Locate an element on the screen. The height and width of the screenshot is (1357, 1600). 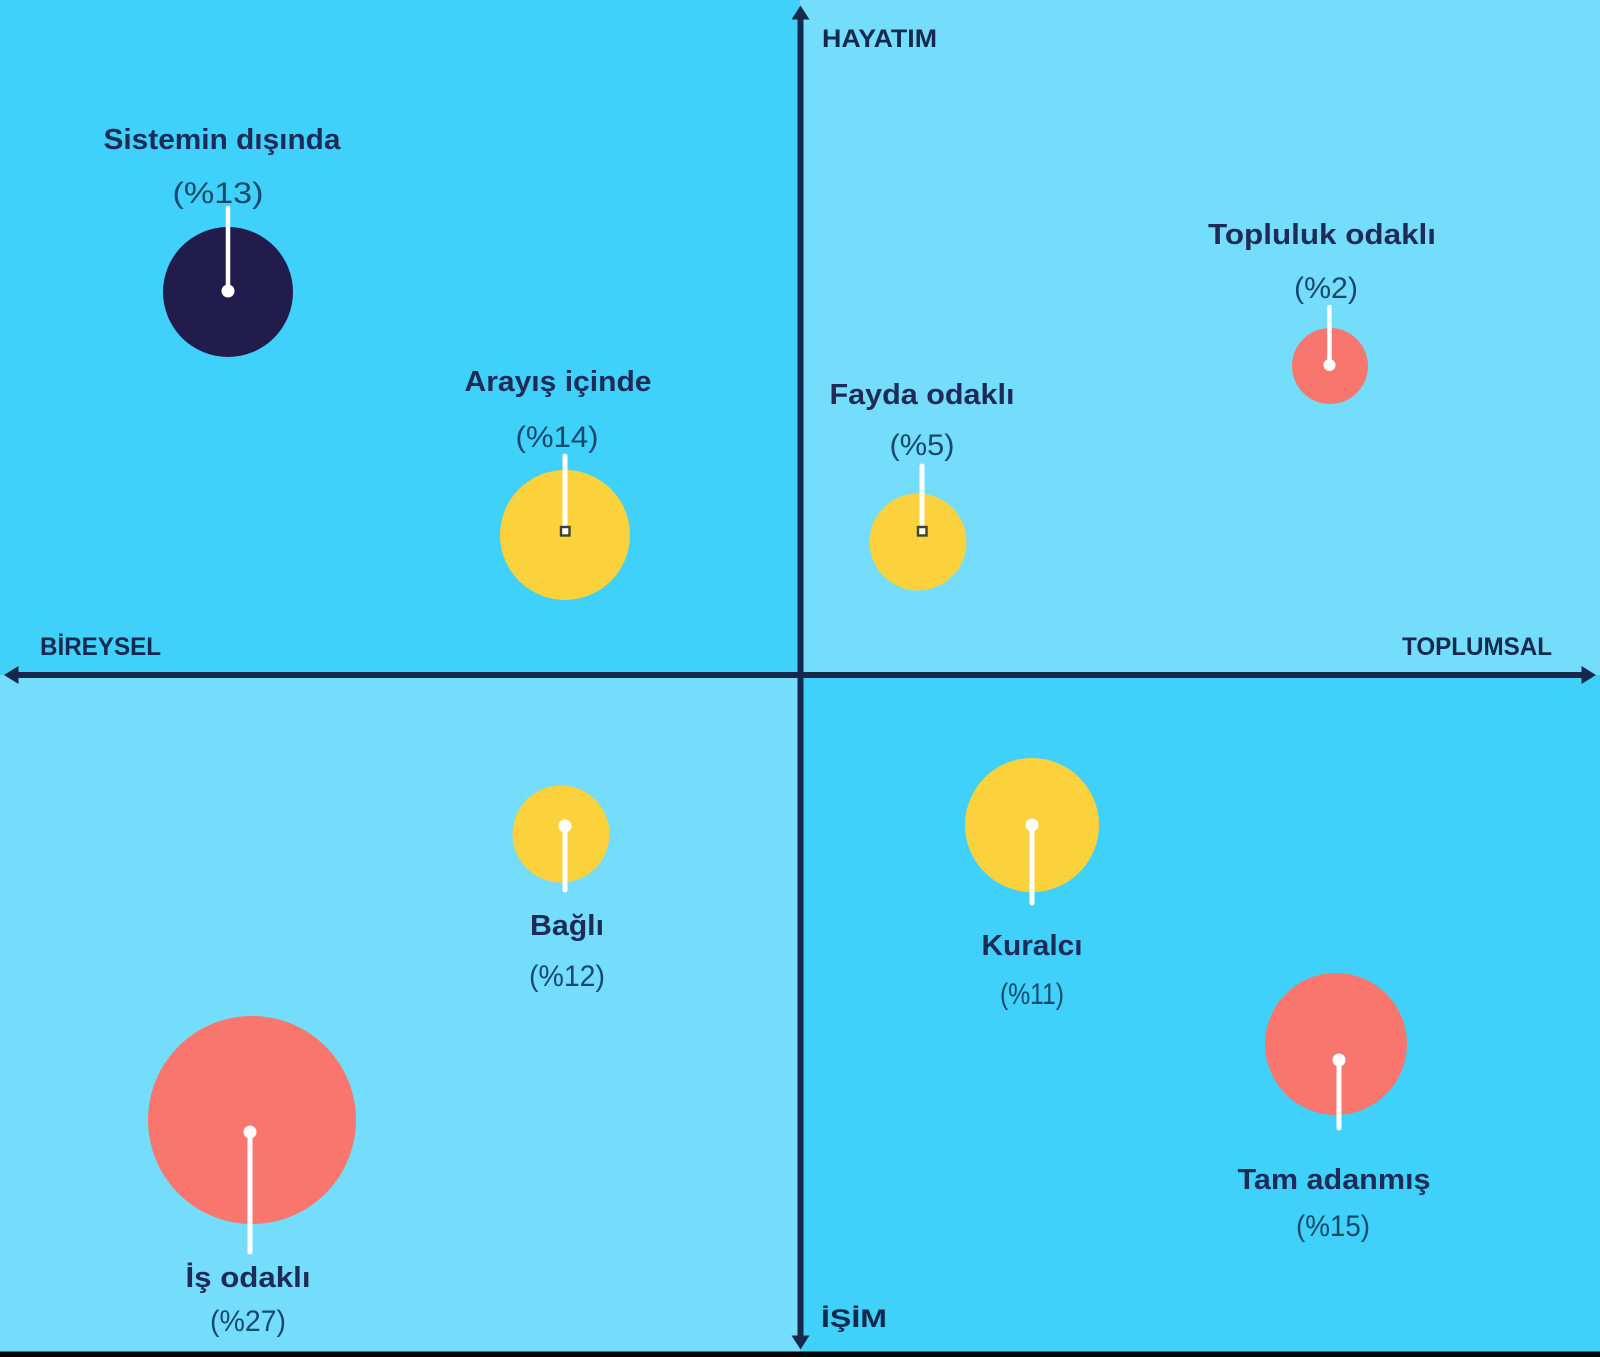
svg-text: (%5) is located at coordinates (922, 445).